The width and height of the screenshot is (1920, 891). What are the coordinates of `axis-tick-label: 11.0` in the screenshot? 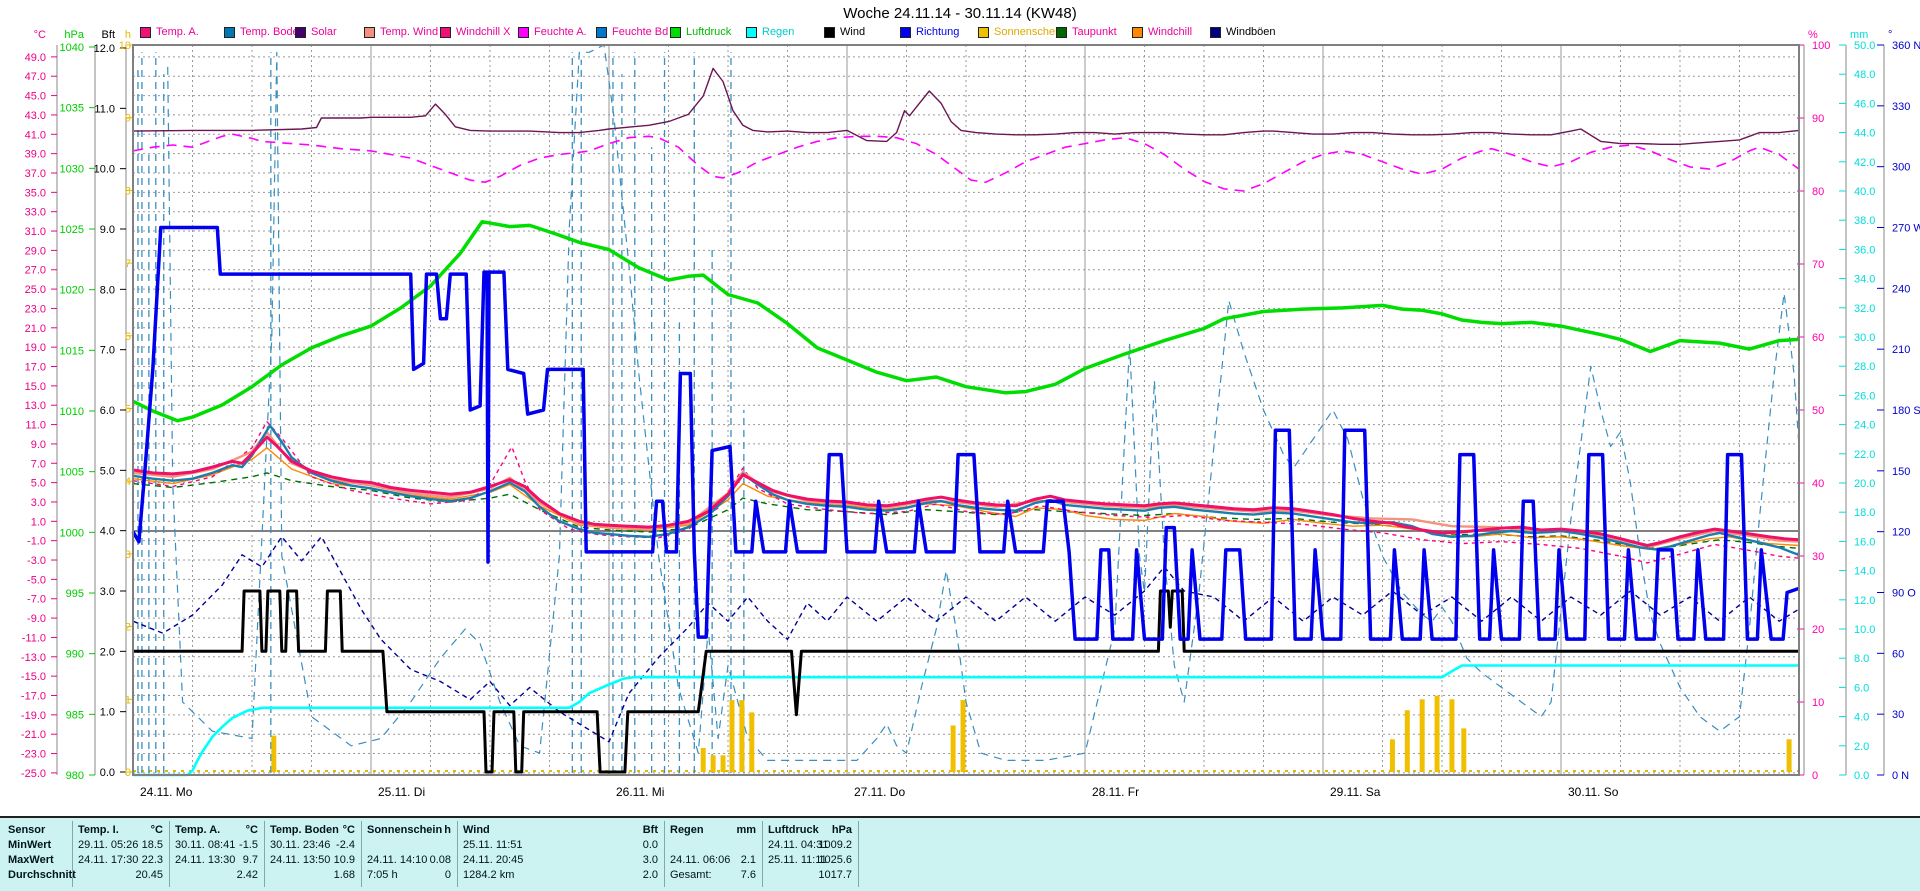 It's located at (104, 109).